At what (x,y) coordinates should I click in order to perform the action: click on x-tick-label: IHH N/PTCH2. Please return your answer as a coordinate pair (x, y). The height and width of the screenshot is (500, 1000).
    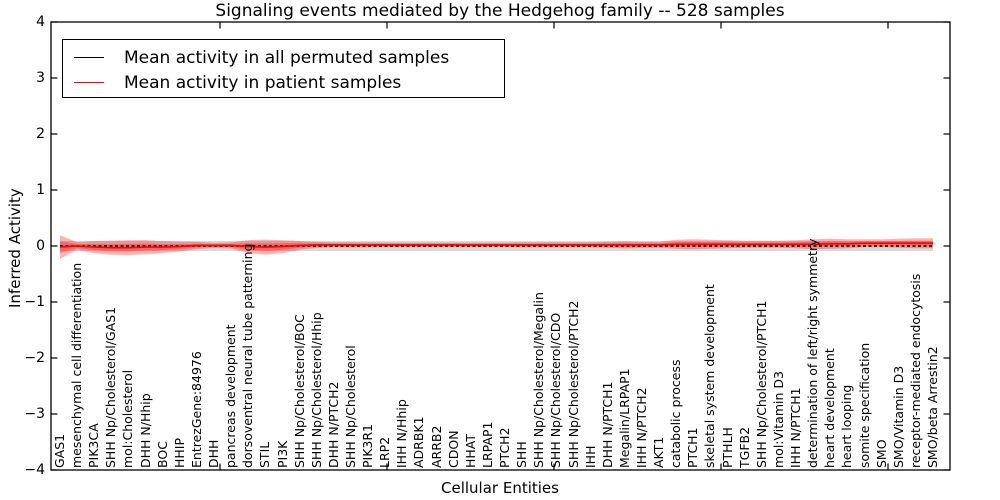
    Looking at the image, I should click on (641, 427).